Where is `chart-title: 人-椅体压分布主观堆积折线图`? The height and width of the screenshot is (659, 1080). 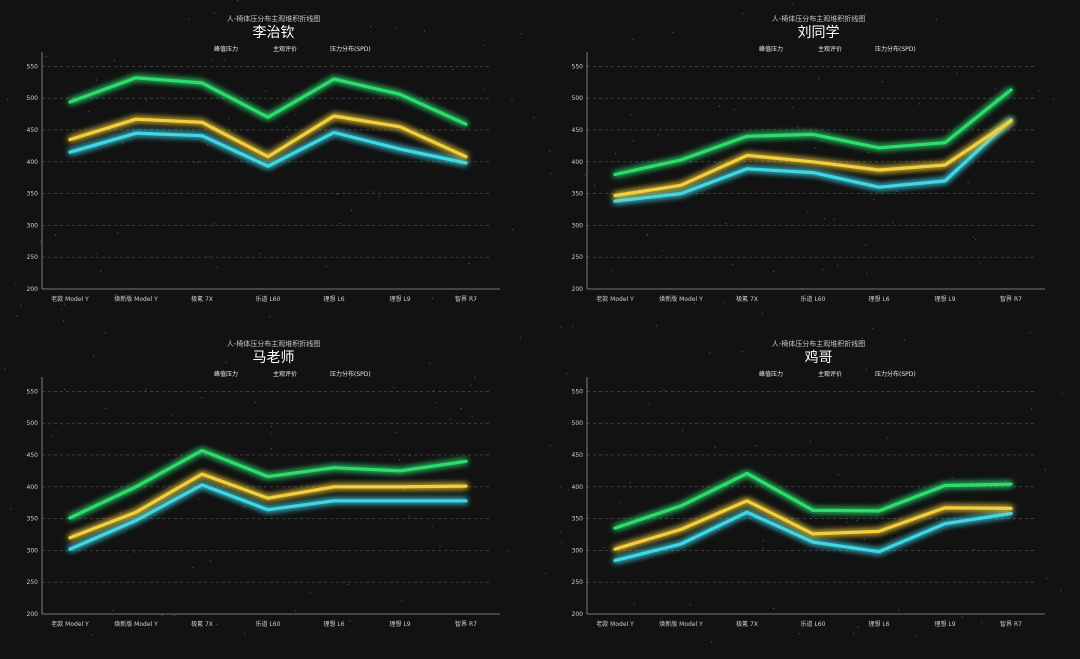 chart-title: 人-椅体压分布主观堆积折线图 is located at coordinates (819, 343).